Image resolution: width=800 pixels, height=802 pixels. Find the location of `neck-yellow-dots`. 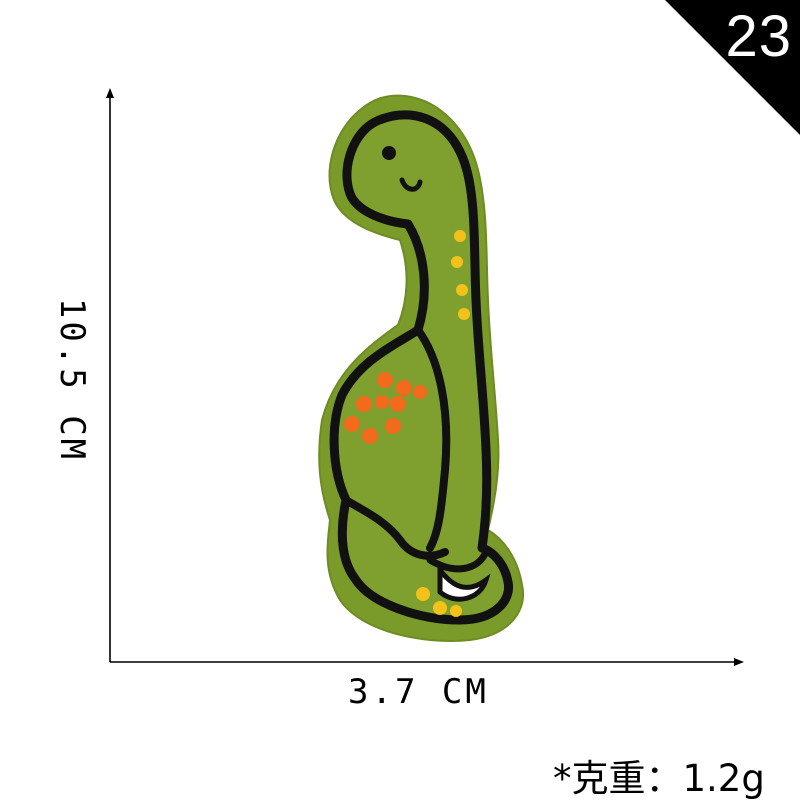

neck-yellow-dots is located at coordinates (460, 275).